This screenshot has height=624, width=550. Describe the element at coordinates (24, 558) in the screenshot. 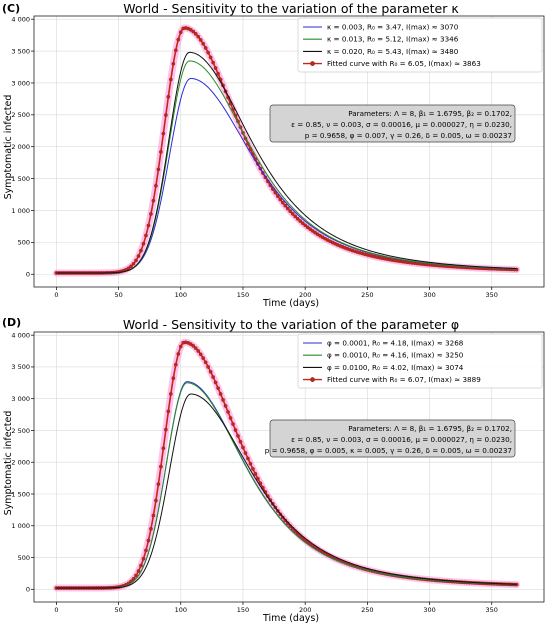

I see `y-tick-label: 500` at that location.